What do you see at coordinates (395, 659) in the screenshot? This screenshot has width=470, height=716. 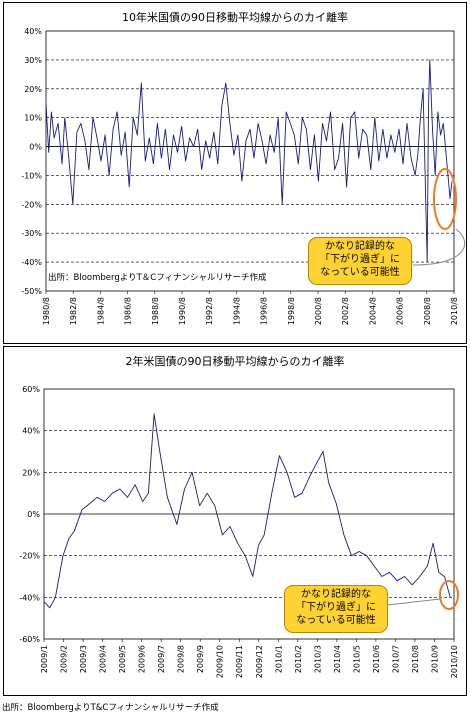 I see `x-tick-label: 2010/7` at bounding box center [395, 659].